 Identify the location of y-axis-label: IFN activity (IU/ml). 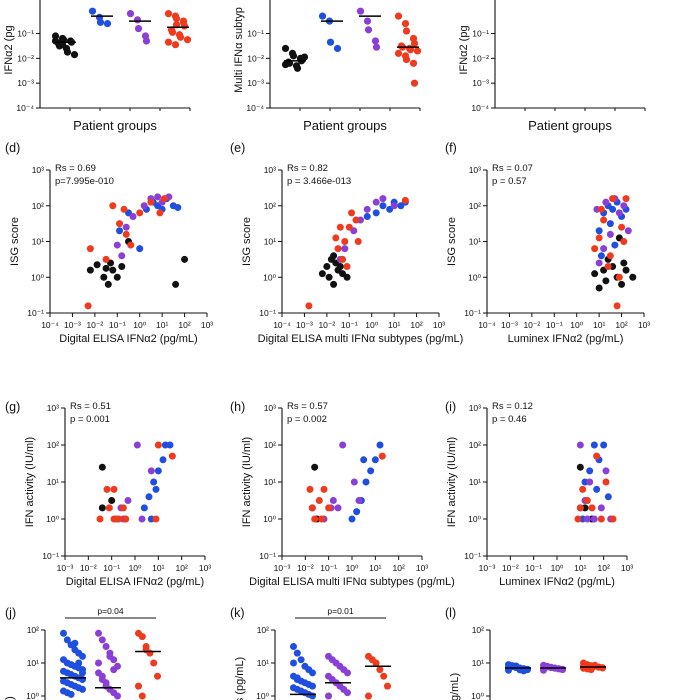
(247, 482).